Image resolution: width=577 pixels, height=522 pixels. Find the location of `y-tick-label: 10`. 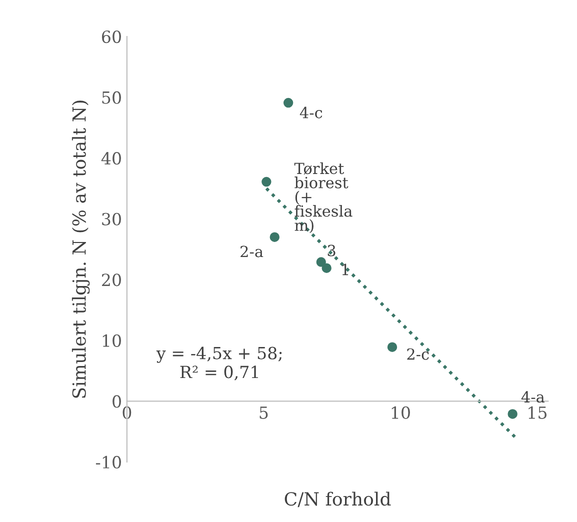

y-tick-label: 10 is located at coordinates (111, 340).